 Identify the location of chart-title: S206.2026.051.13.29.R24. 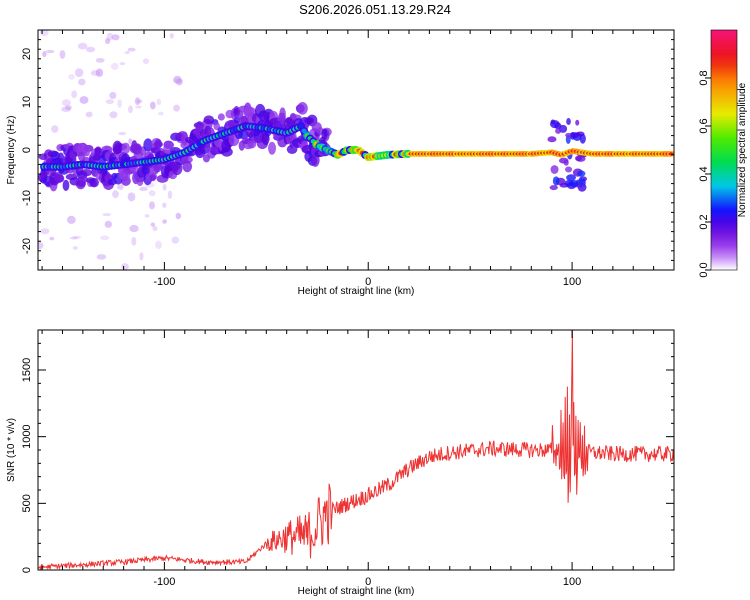
(375, 9).